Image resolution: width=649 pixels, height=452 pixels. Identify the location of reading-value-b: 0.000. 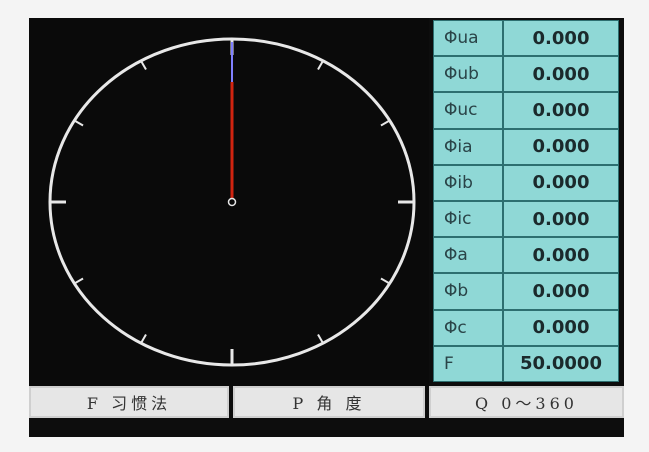
(561, 291).